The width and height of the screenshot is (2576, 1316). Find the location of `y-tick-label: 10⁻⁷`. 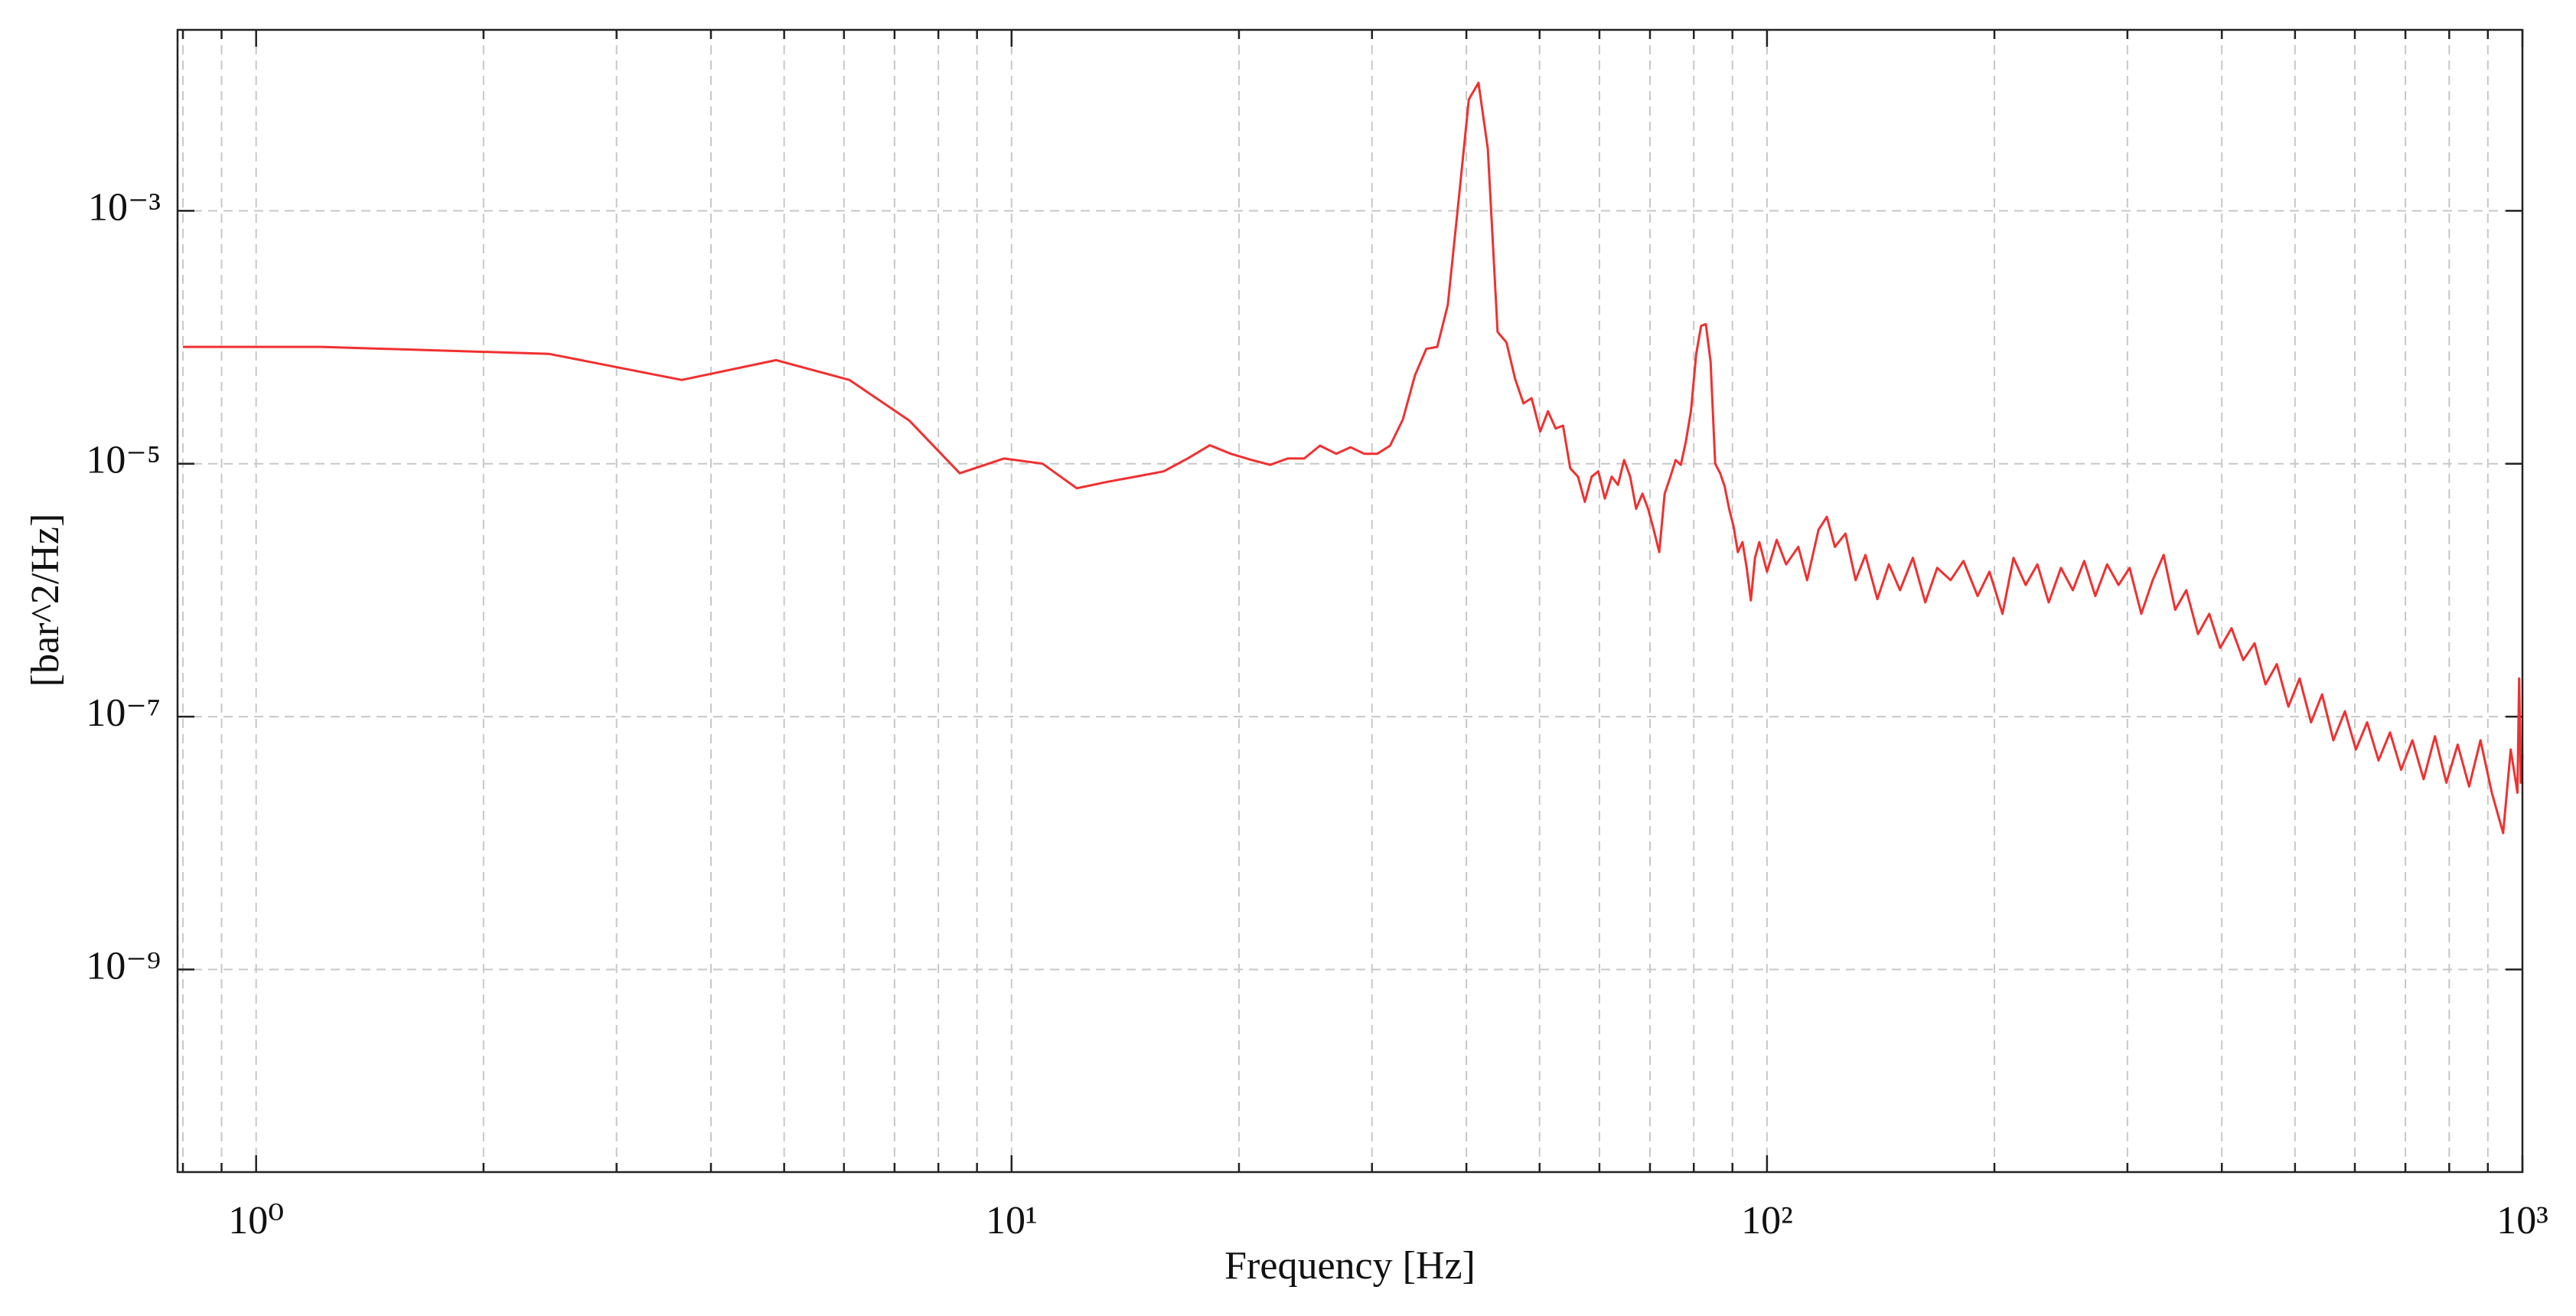

y-tick-label: 10⁻⁷ is located at coordinates (123, 713).